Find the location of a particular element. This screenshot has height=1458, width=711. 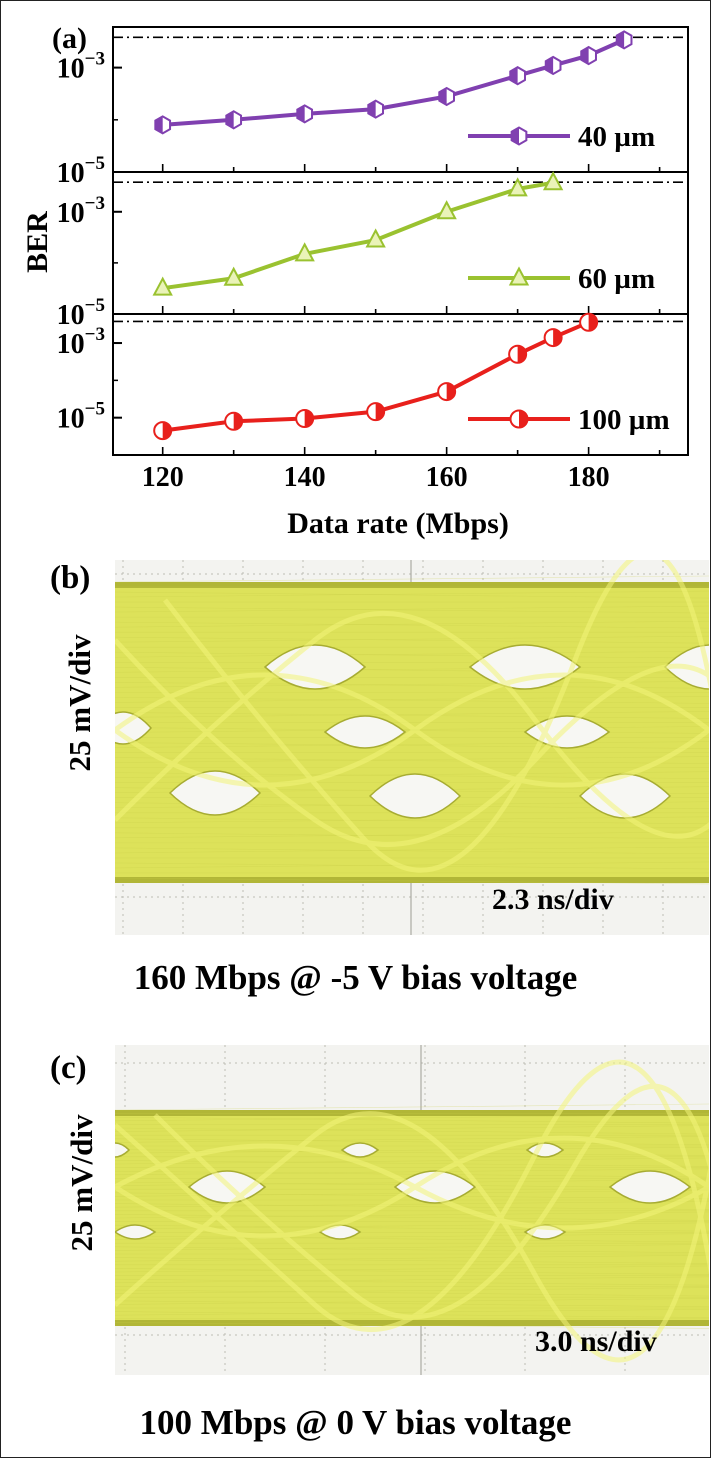

x-axis-label: Data rate (Mbps) is located at coordinates (398, 523).